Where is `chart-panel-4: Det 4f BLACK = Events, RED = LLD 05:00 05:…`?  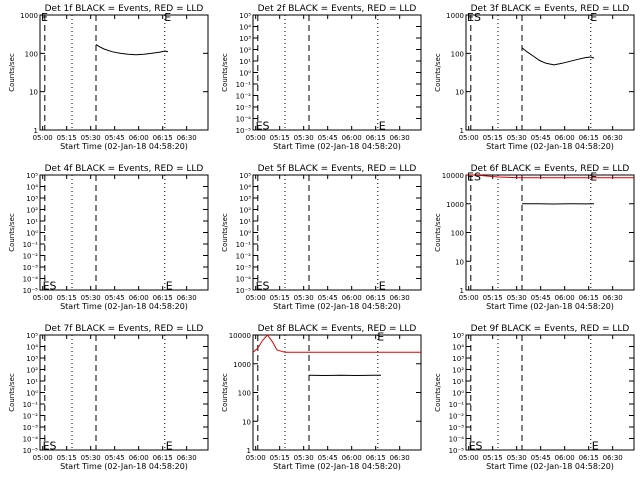 chart-panel-4: Det 4f BLACK = Events, RED = LLD 05:00 05:… is located at coordinates (108, 237).